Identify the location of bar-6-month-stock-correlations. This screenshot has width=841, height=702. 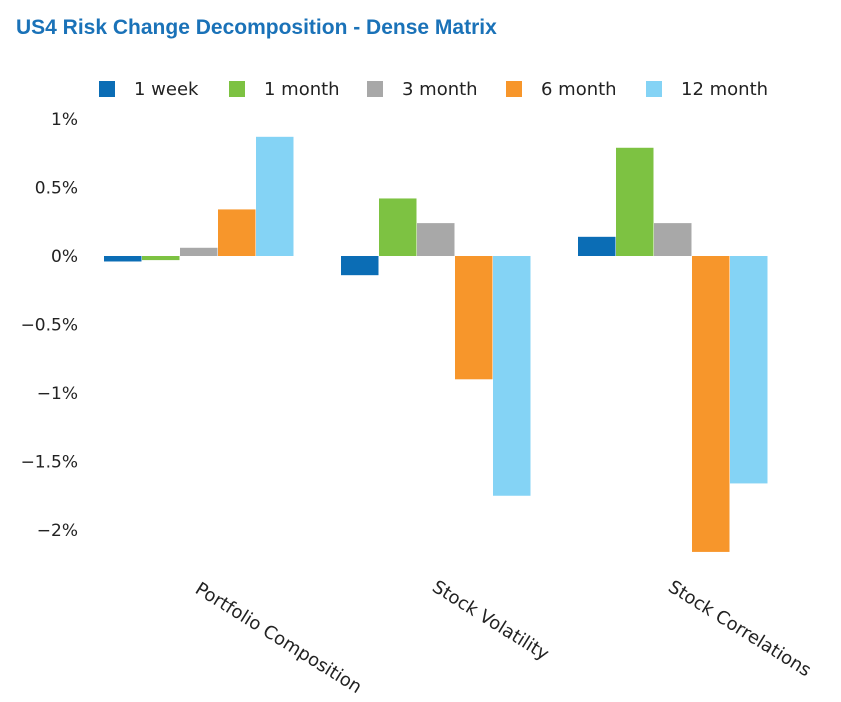
(711, 404).